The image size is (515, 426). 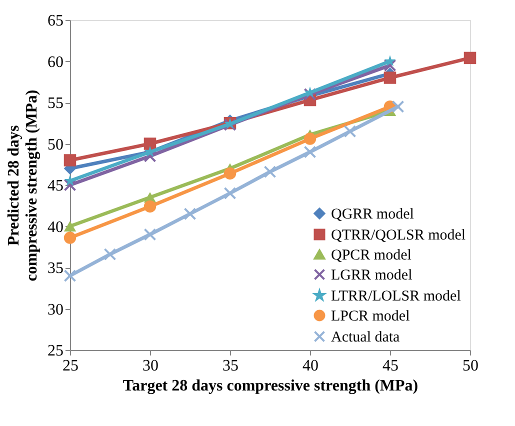 I want to click on y-tick-label: 60, so click(x=56, y=62).